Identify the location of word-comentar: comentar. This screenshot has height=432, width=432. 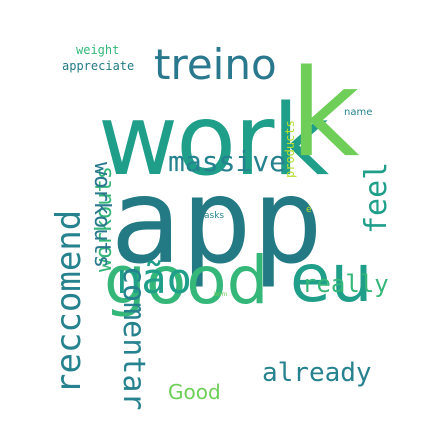
(133, 338).